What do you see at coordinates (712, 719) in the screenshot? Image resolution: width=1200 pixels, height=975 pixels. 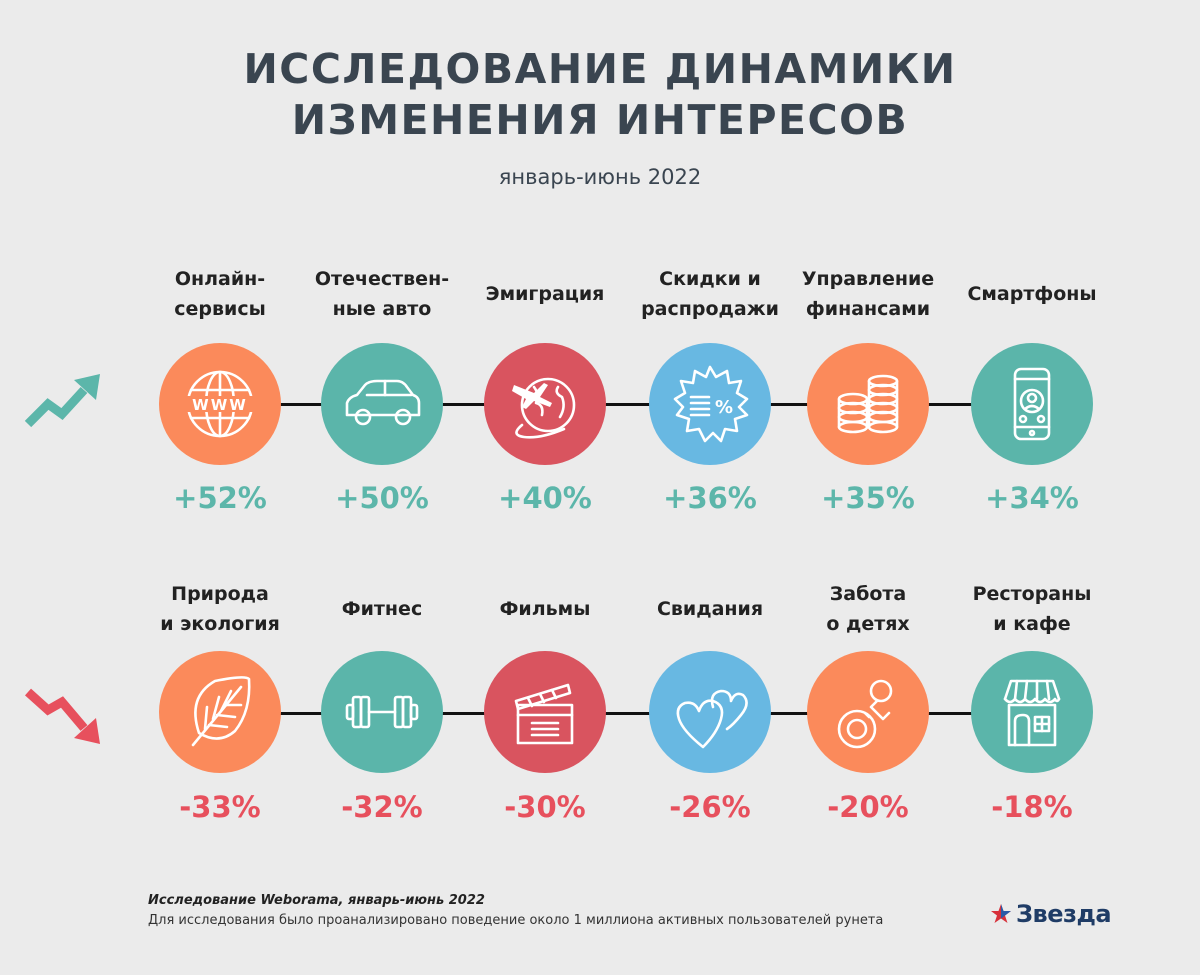 I see `hearts-icon` at bounding box center [712, 719].